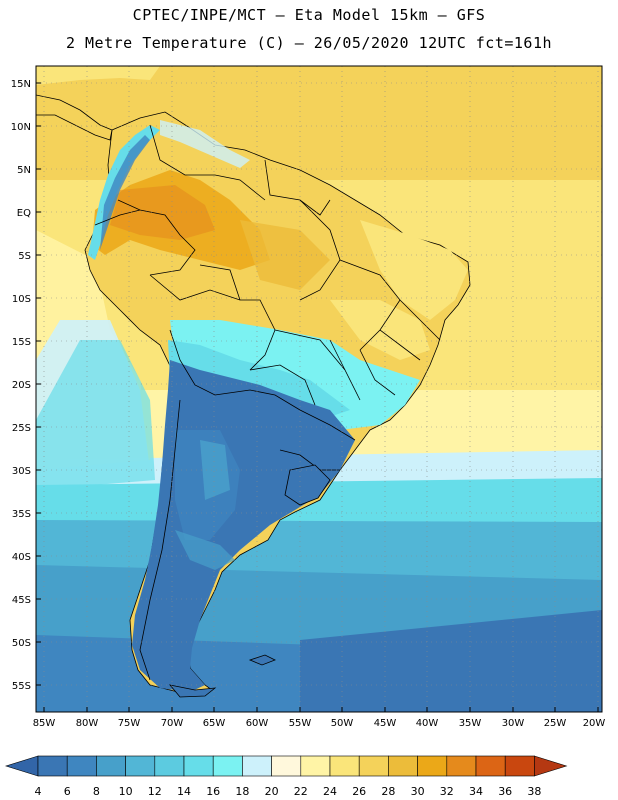 This screenshot has height=800, width=618. Describe the element at coordinates (300, 723) in the screenshot. I see `lon-label: 55W` at that location.